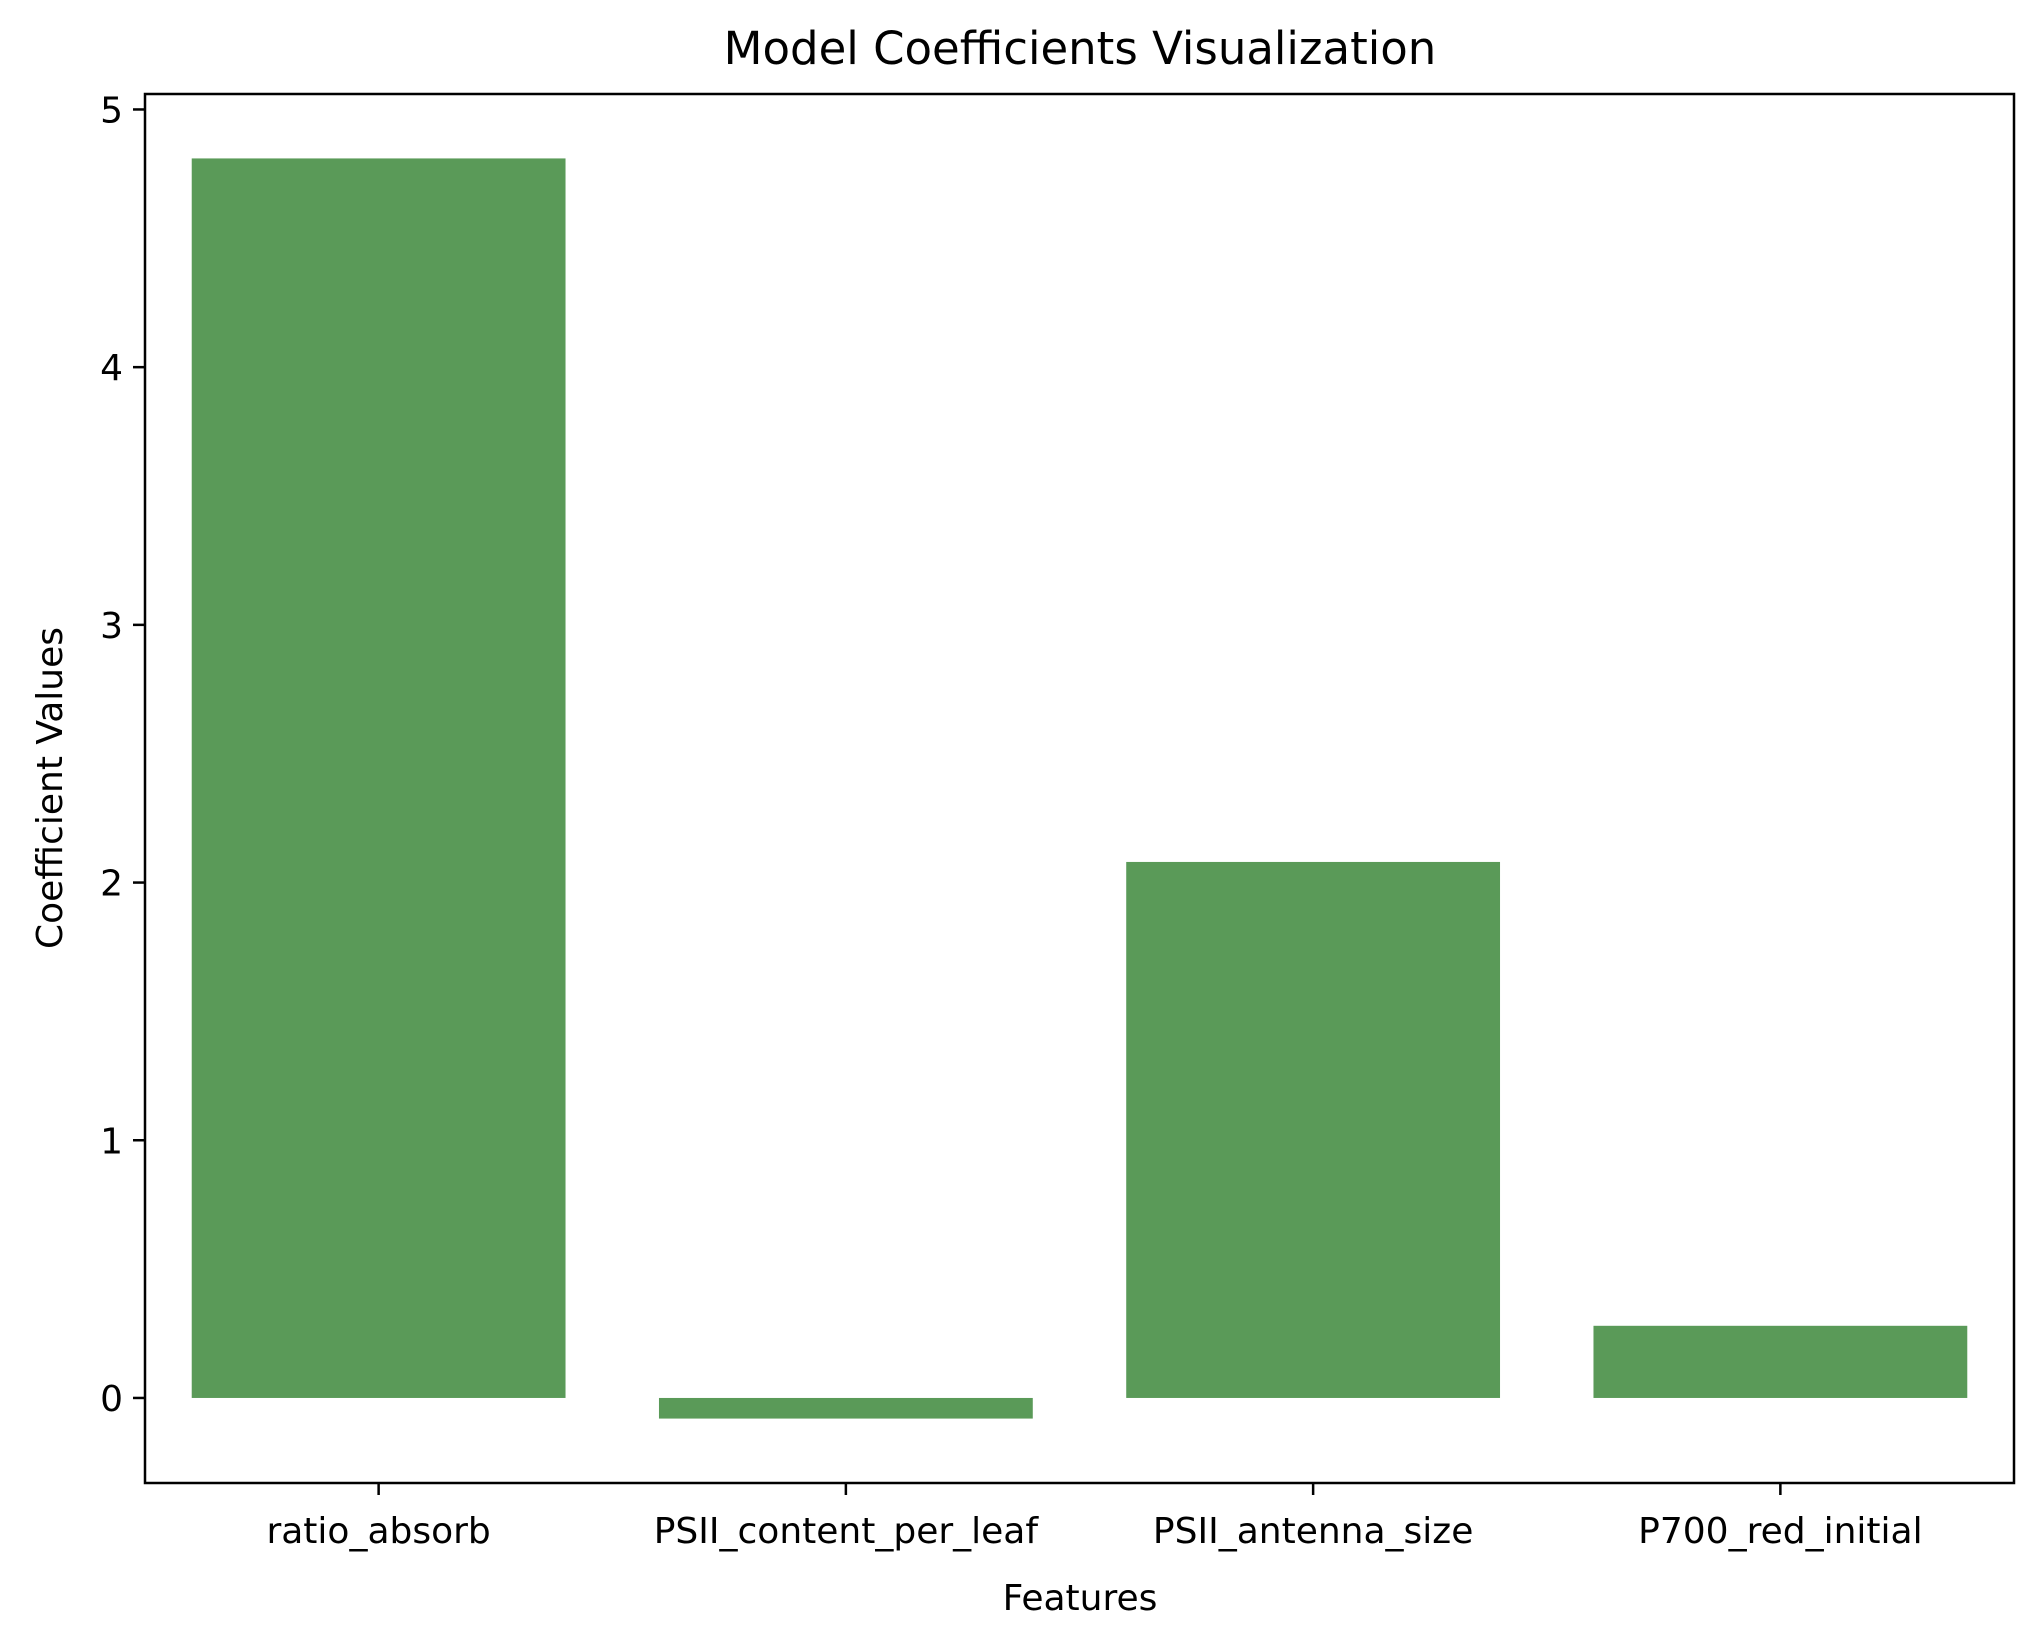  Describe the element at coordinates (111, 1399) in the screenshot. I see `y-tick-label: 0` at that location.